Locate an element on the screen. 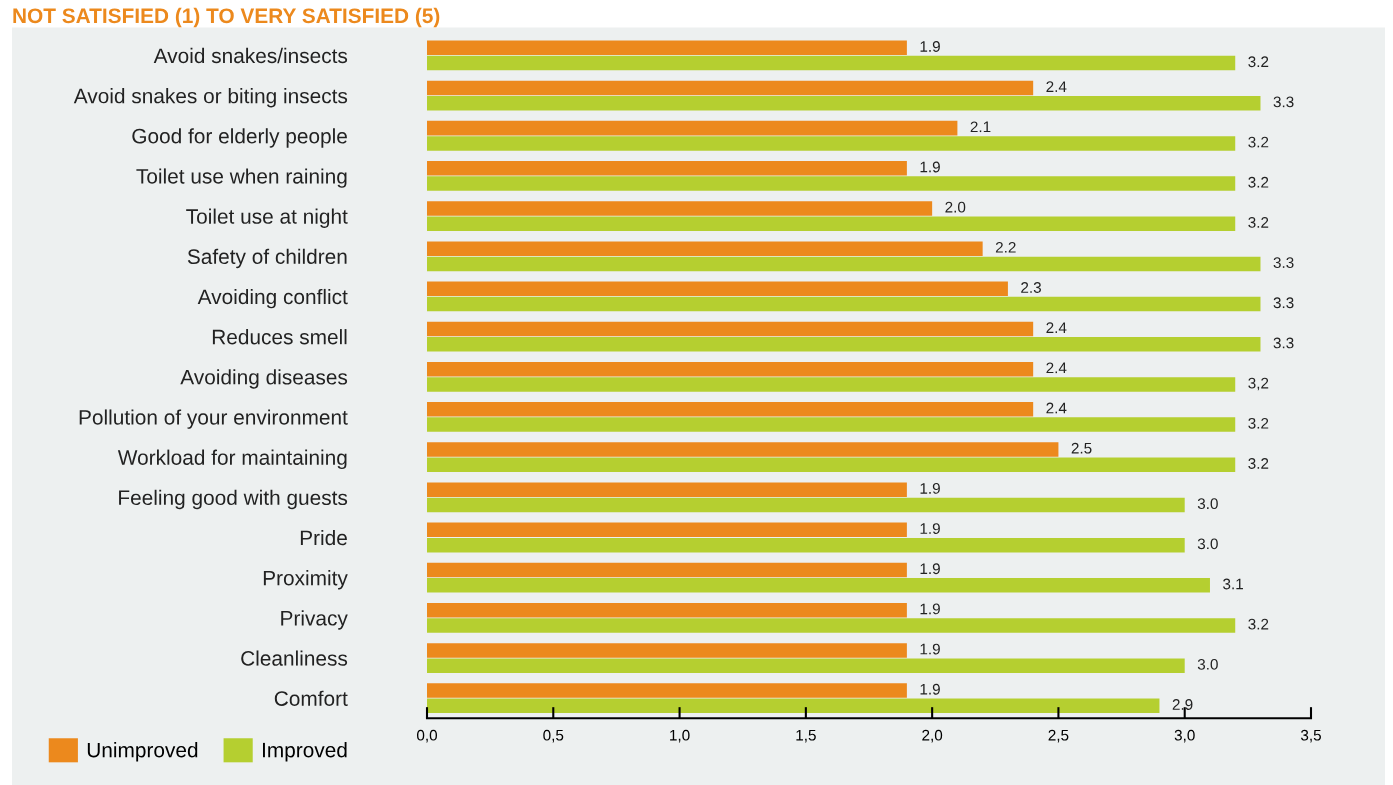 The height and width of the screenshot is (785, 1393). data-label: 2.3 is located at coordinates (1031, 287).